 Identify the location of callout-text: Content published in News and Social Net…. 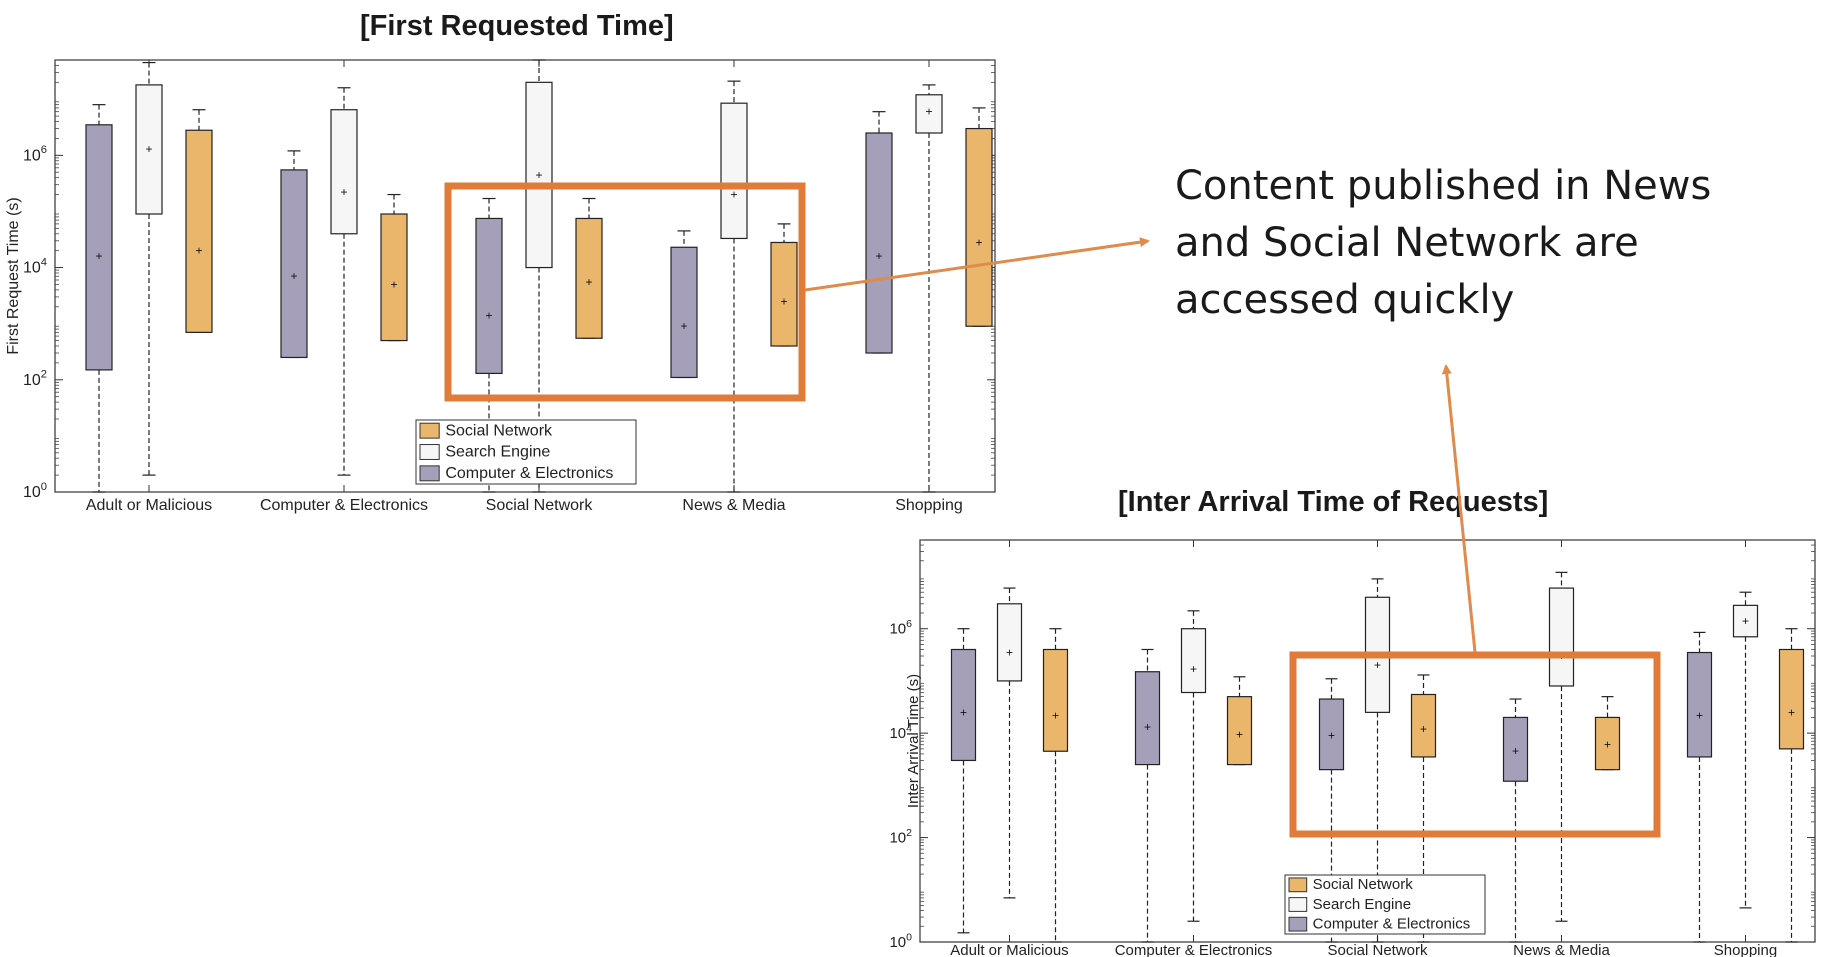
(1443, 243).